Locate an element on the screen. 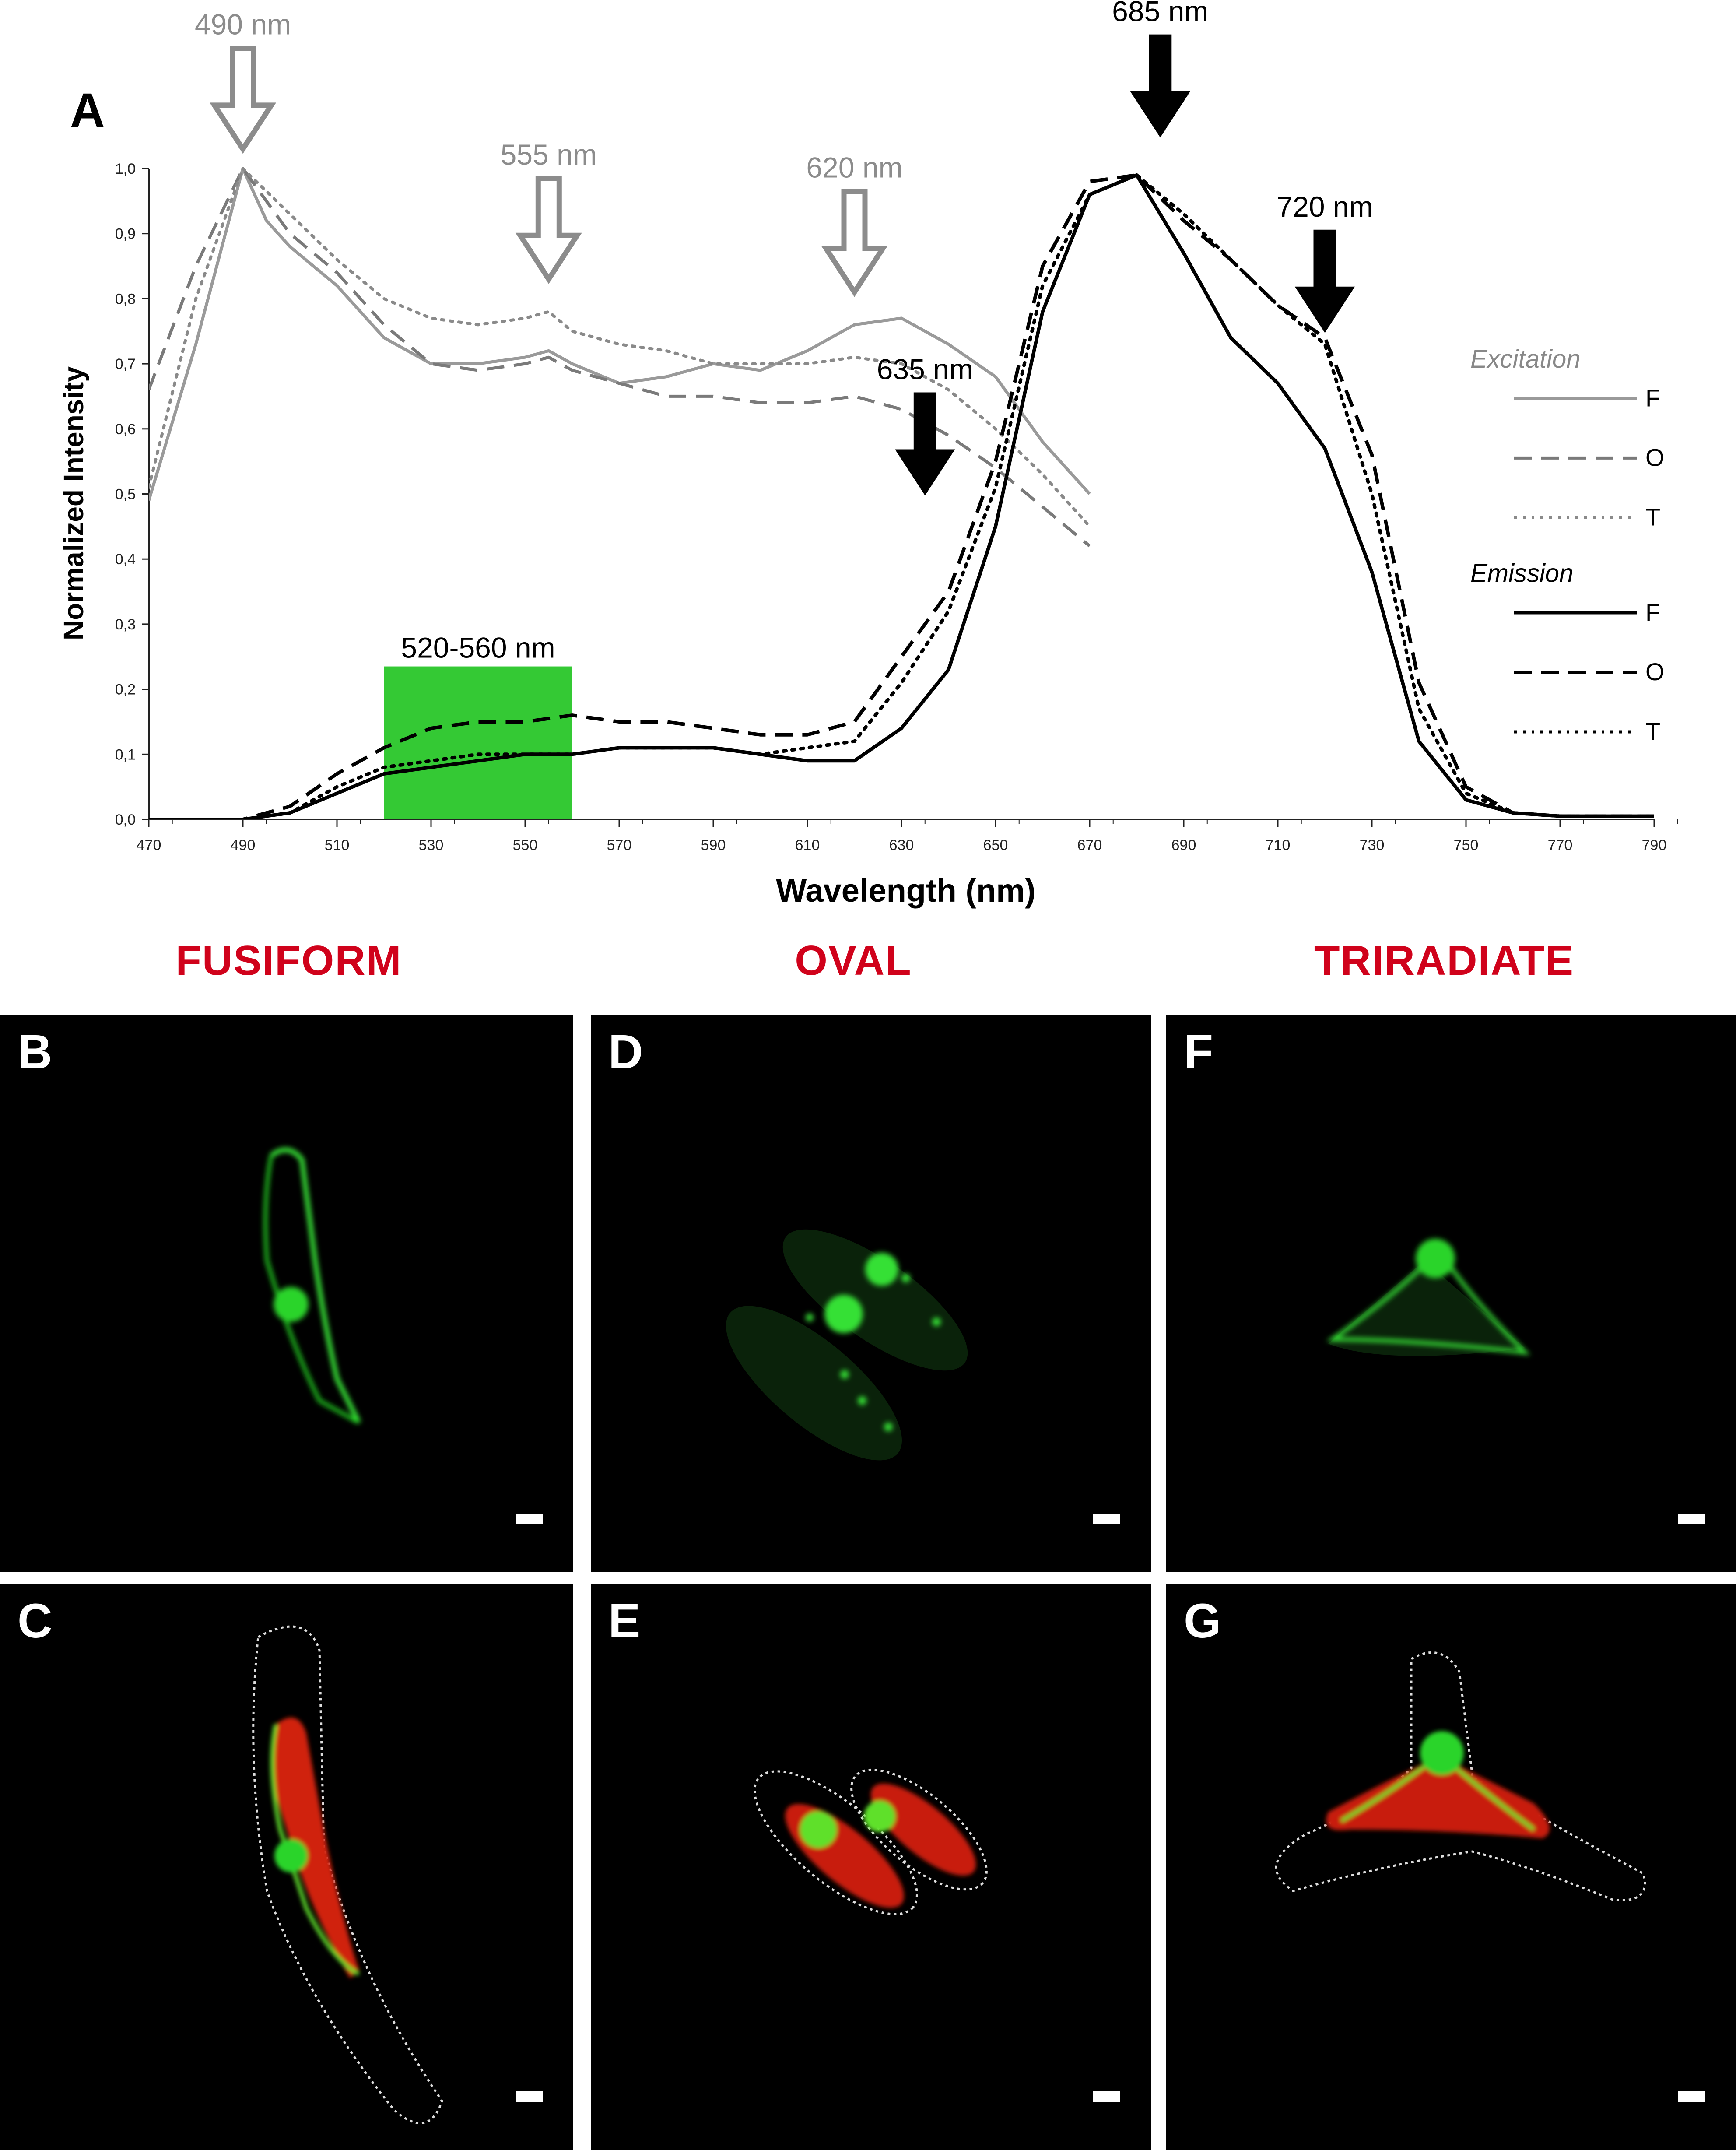  y-axis-label: Normalized Intensity is located at coordinates (73, 503).